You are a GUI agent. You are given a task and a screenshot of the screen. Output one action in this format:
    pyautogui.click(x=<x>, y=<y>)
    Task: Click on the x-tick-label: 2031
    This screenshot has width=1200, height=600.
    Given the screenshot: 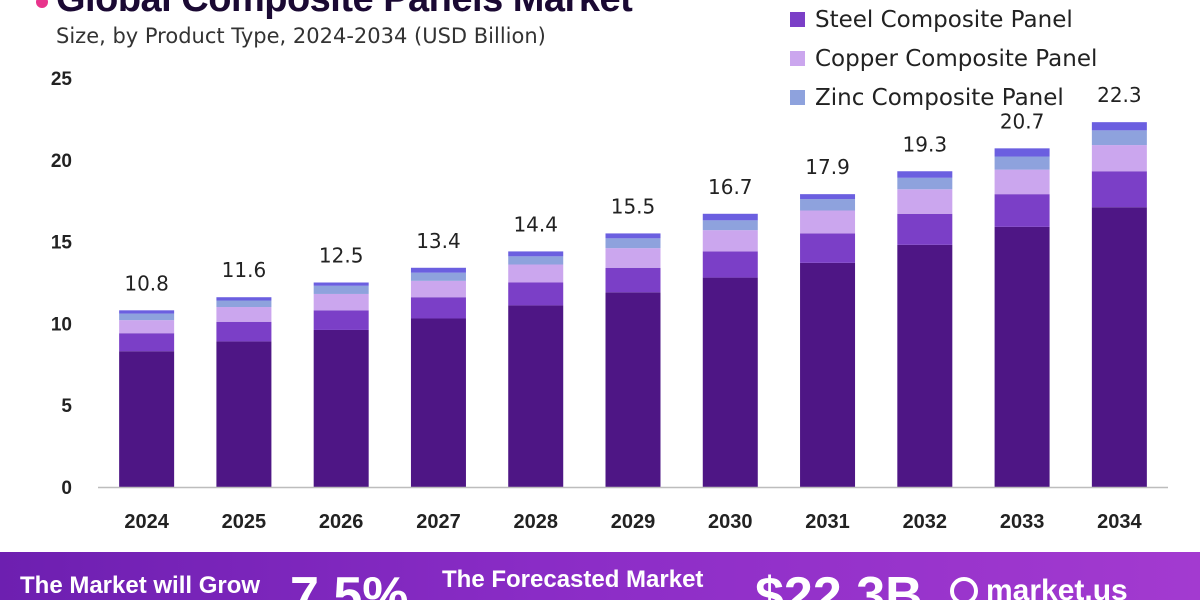 What is the action you would take?
    pyautogui.click(x=827, y=522)
    